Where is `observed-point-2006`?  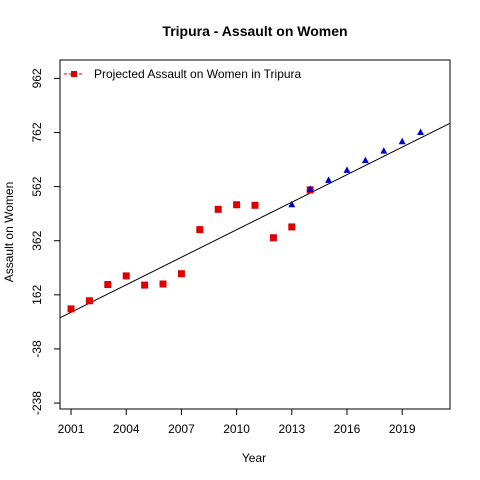
observed-point-2006 is located at coordinates (163, 284).